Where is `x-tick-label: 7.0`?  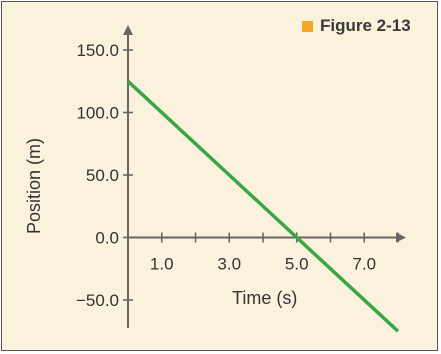 x-tick-label: 7.0 is located at coordinates (364, 264).